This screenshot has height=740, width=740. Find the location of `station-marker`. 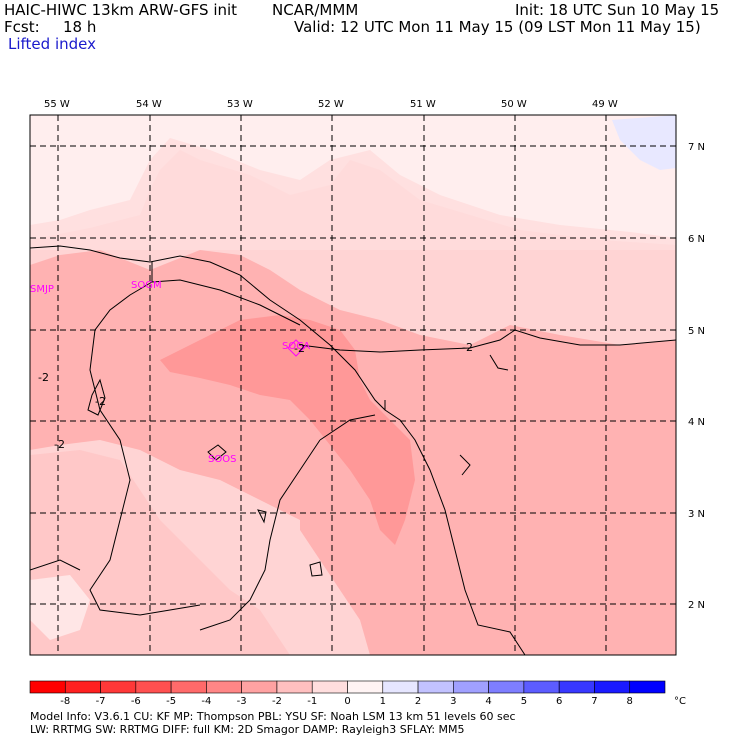

station-marker is located at coordinates (296, 348).